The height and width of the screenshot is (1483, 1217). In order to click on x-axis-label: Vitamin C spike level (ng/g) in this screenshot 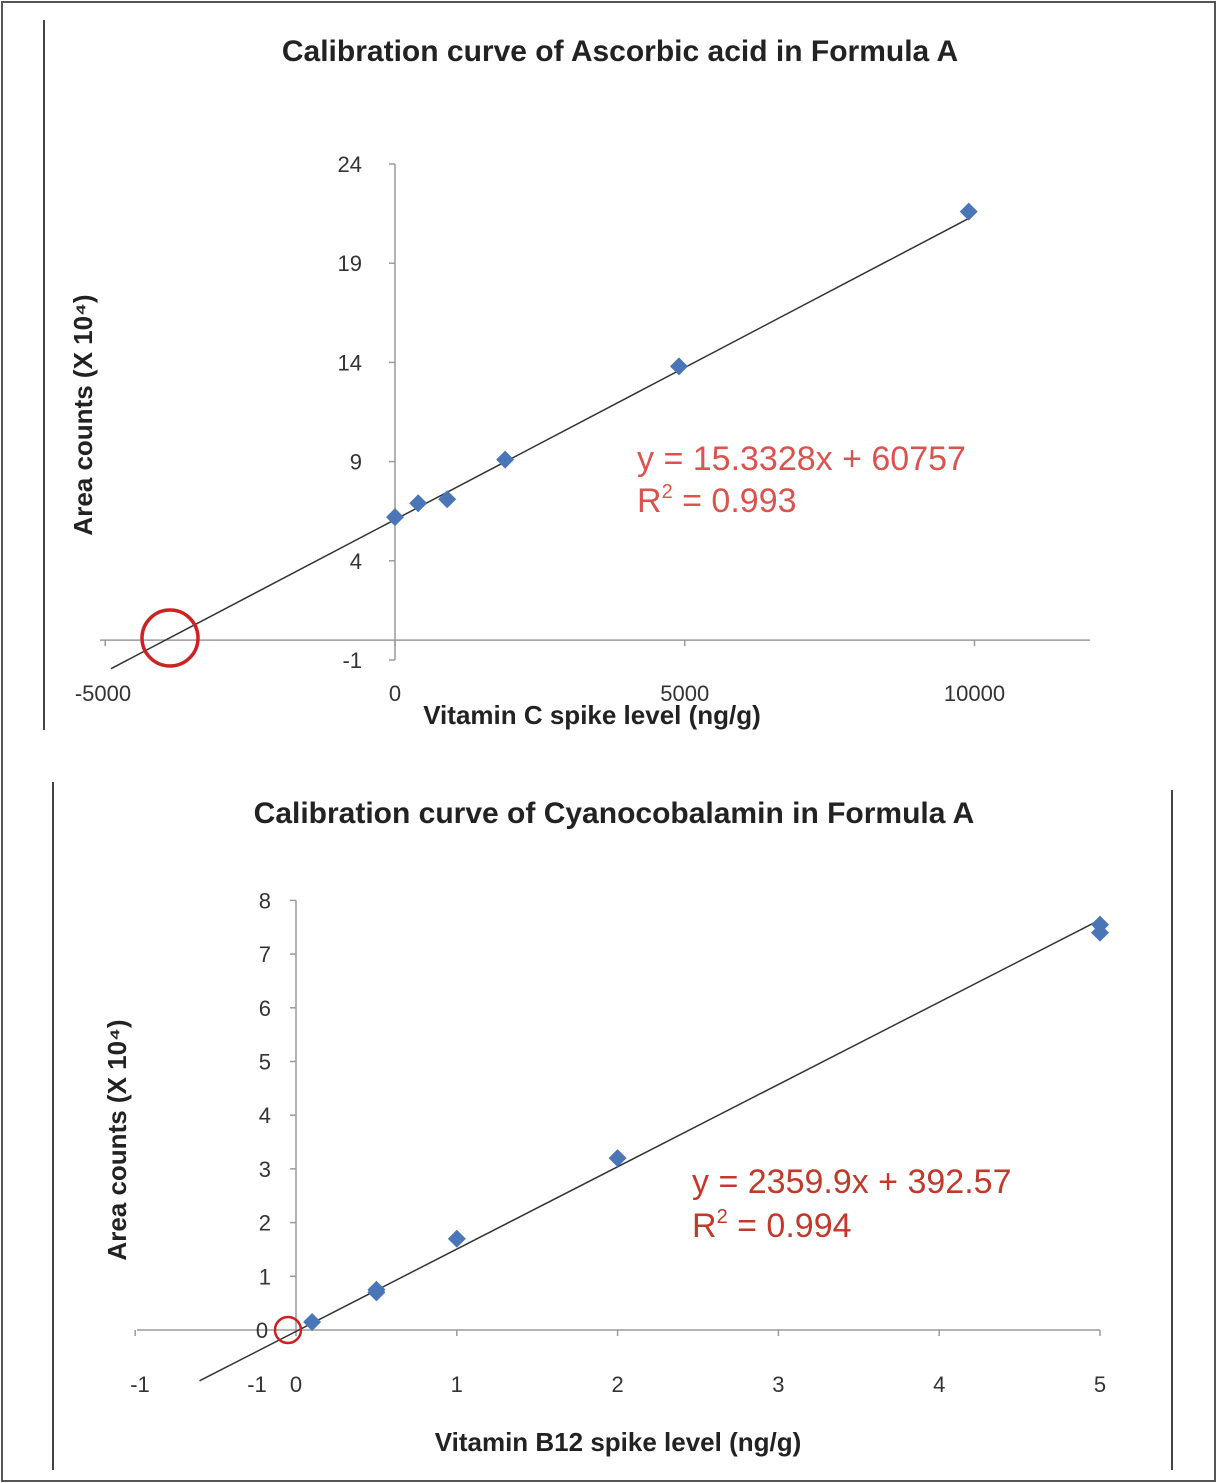, I will do `click(592, 715)`.